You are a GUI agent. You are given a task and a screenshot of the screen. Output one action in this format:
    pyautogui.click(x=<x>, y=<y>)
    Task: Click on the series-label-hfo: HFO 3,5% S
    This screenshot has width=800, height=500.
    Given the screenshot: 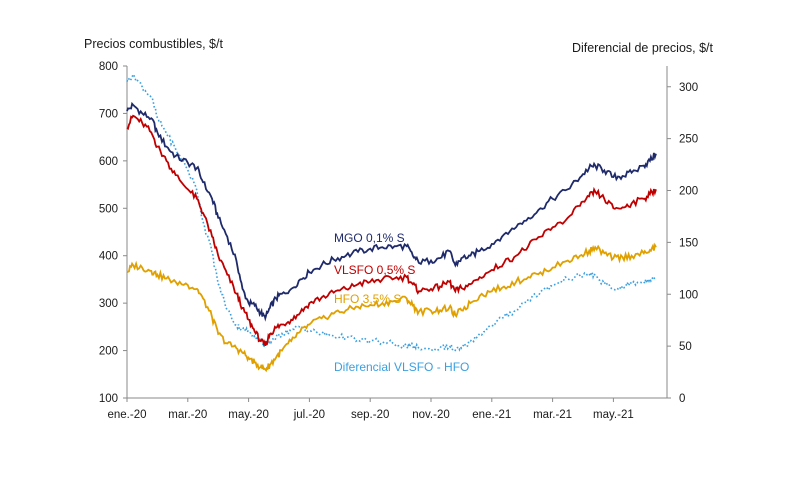 What is the action you would take?
    pyautogui.click(x=367, y=299)
    